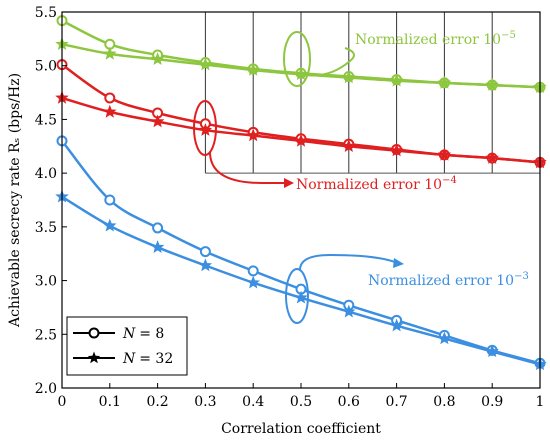 The image size is (550, 440). I want to click on legend-box, so click(127, 346).